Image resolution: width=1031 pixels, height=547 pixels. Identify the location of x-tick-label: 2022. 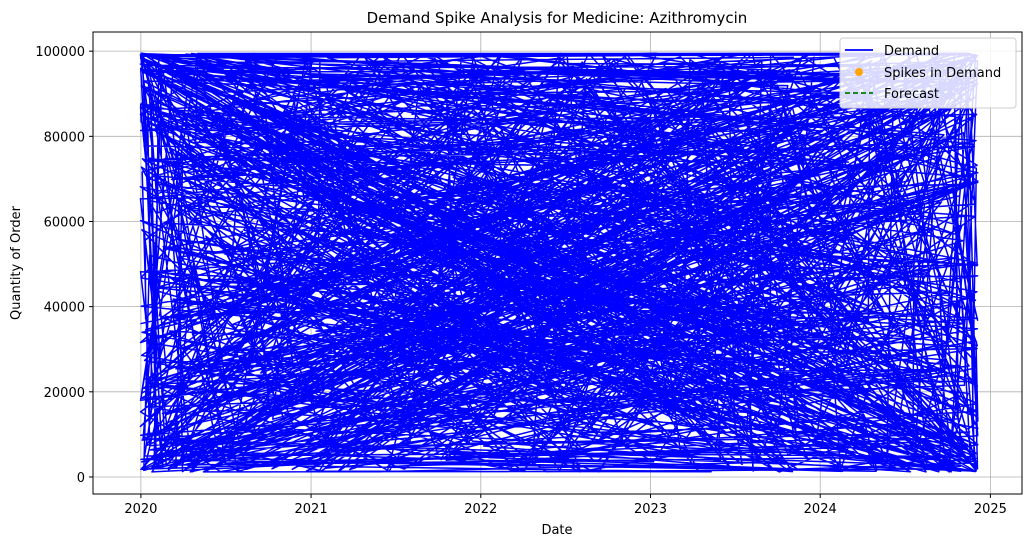
(480, 509).